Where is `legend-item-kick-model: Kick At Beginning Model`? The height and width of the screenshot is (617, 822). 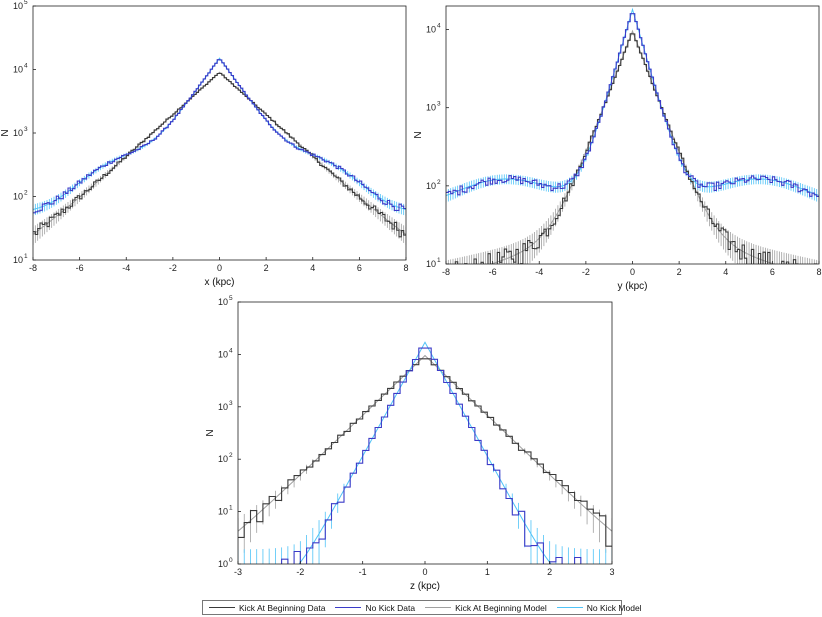 legend-item-kick-model: Kick At Beginning Model is located at coordinates (486, 608).